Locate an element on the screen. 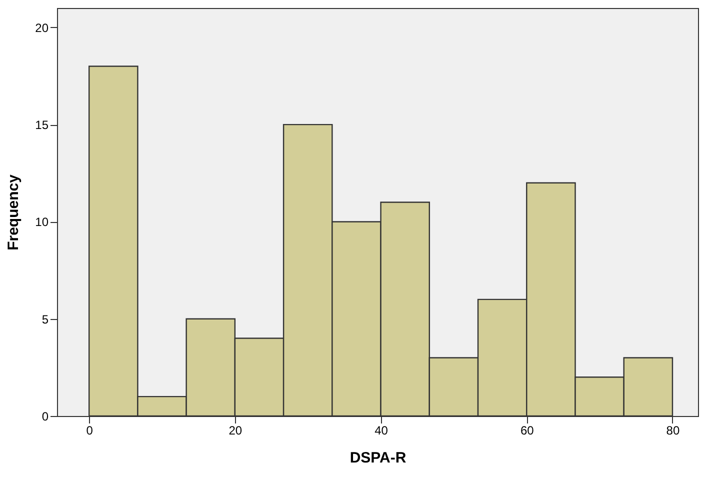 The width and height of the screenshot is (709, 479). x-tick-label: 40 is located at coordinates (381, 431).